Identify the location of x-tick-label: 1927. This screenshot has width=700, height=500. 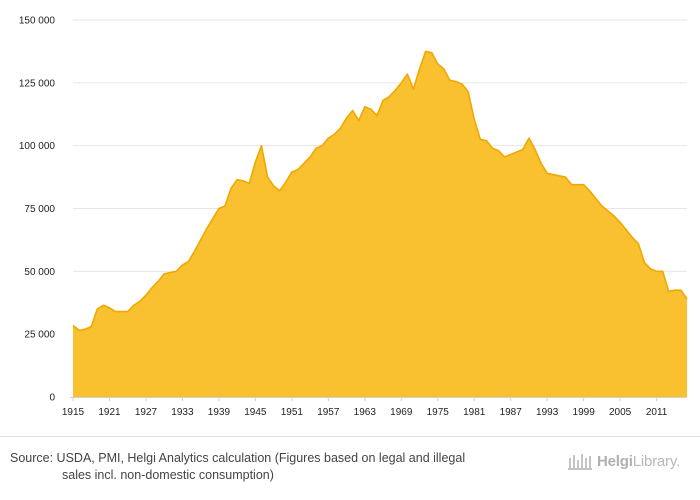
(146, 412).